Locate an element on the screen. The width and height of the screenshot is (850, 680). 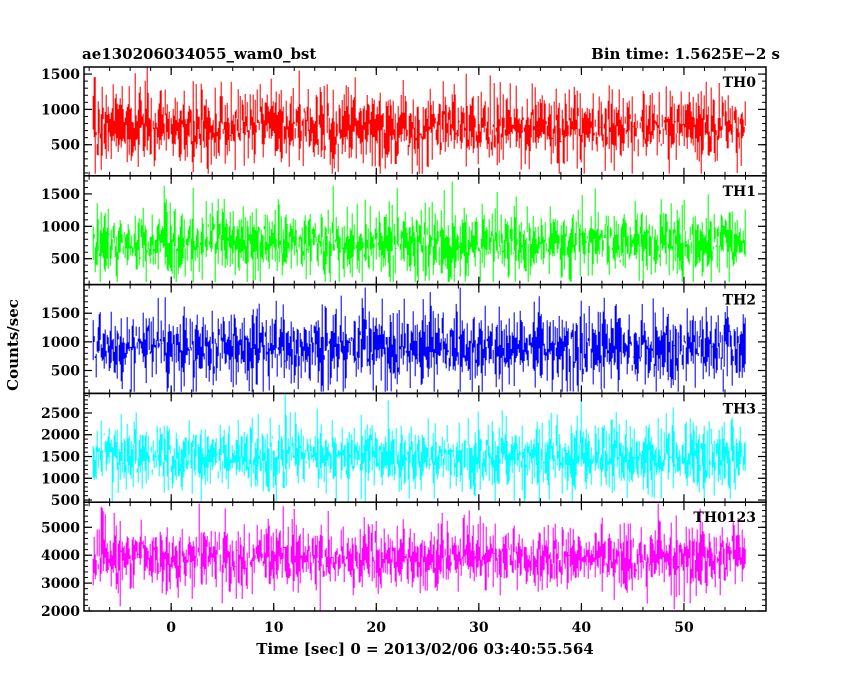
series-th1 is located at coordinates (419, 231).